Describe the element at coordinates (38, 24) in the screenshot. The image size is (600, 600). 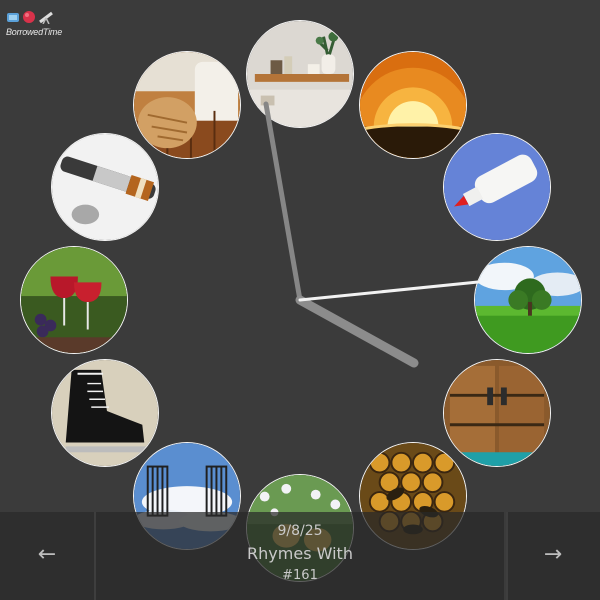
I see `app-logo: BorrowedTime` at that location.